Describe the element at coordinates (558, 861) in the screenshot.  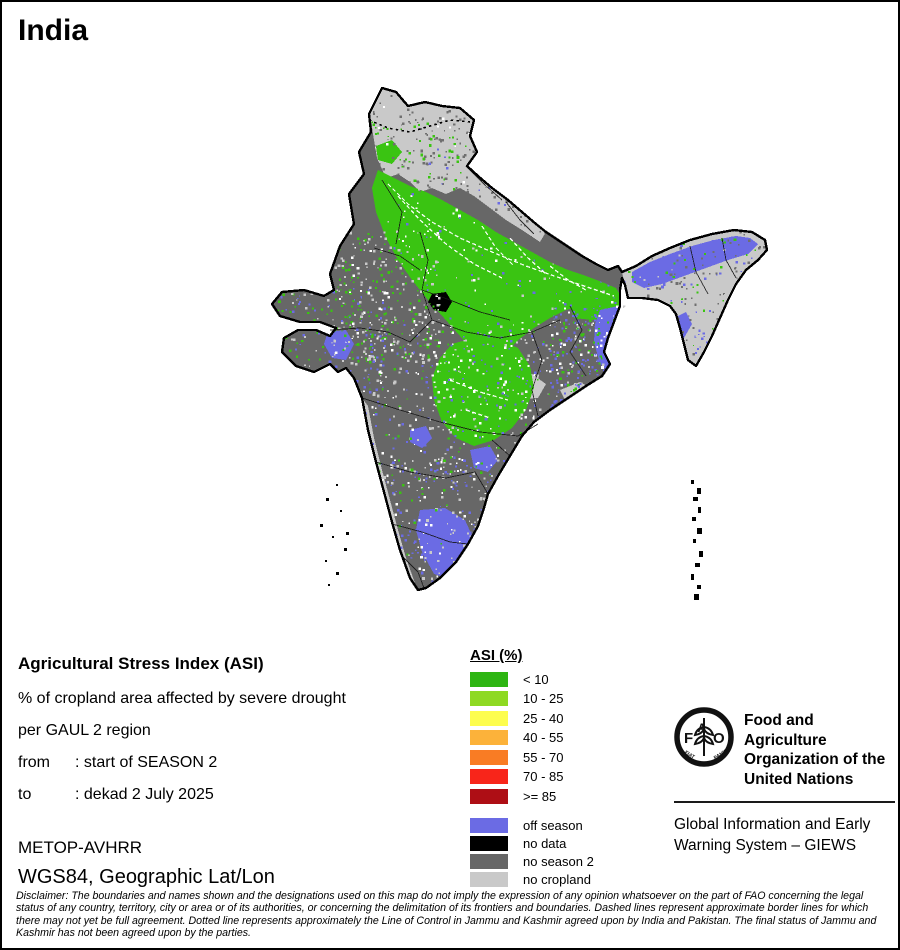
I see `legend-label: no season 2` at that location.